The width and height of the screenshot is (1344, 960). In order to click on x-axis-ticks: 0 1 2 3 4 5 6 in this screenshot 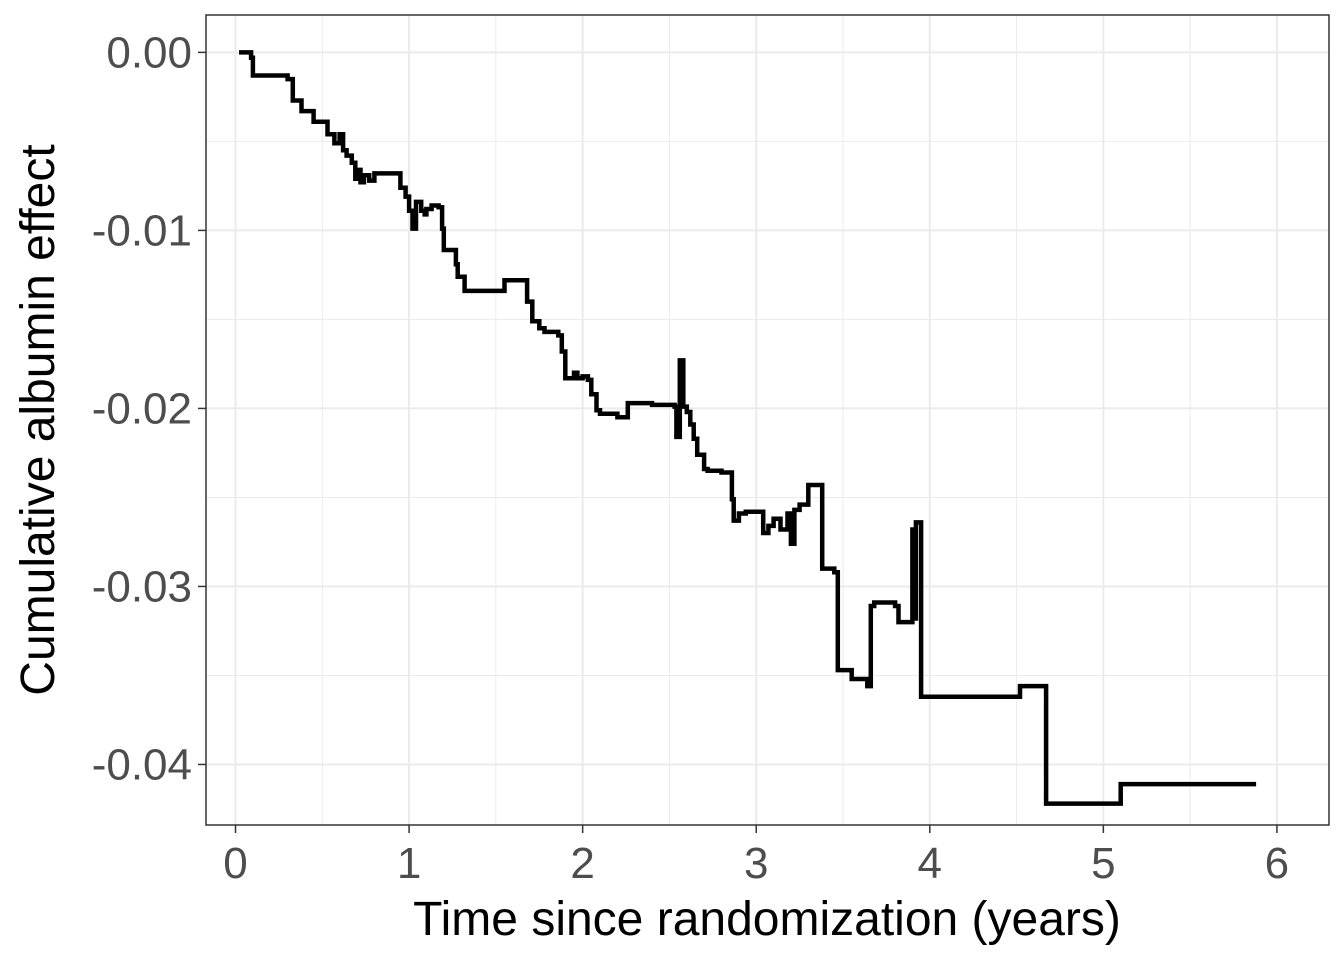, I will do `click(756, 856)`.